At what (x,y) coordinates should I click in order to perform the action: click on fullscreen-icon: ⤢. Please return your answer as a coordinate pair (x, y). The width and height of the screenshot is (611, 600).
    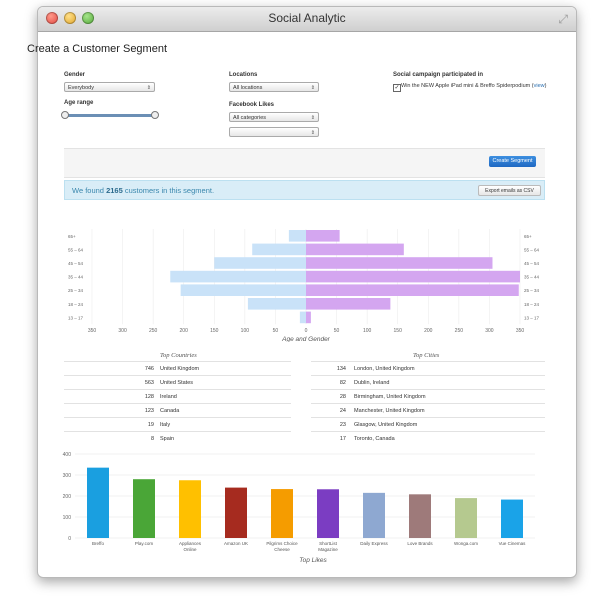
    Looking at the image, I should click on (563, 19).